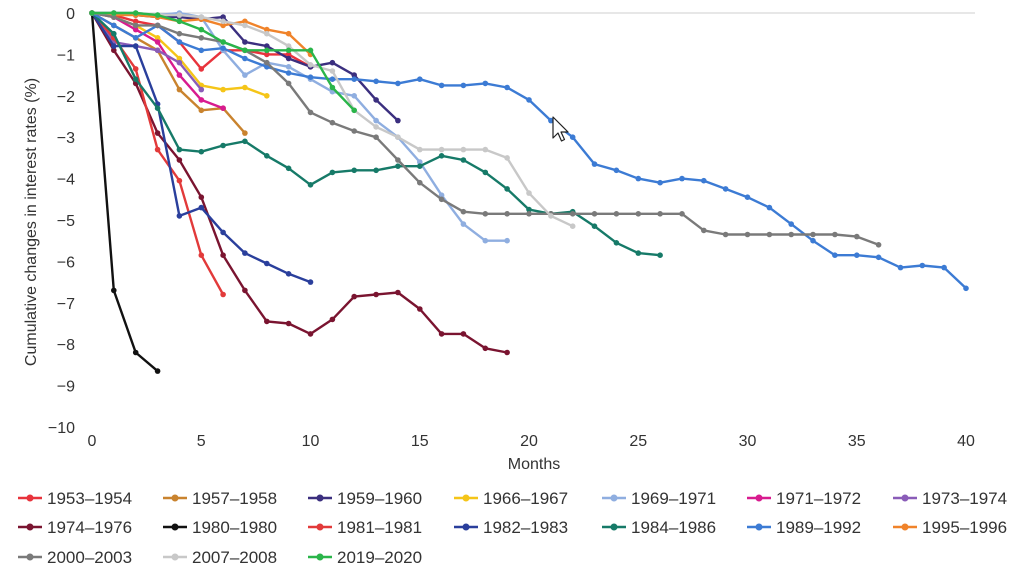 The height and width of the screenshot is (573, 1019). What do you see at coordinates (66, 345) in the screenshot?
I see `y-tick-label: −8` at bounding box center [66, 345].